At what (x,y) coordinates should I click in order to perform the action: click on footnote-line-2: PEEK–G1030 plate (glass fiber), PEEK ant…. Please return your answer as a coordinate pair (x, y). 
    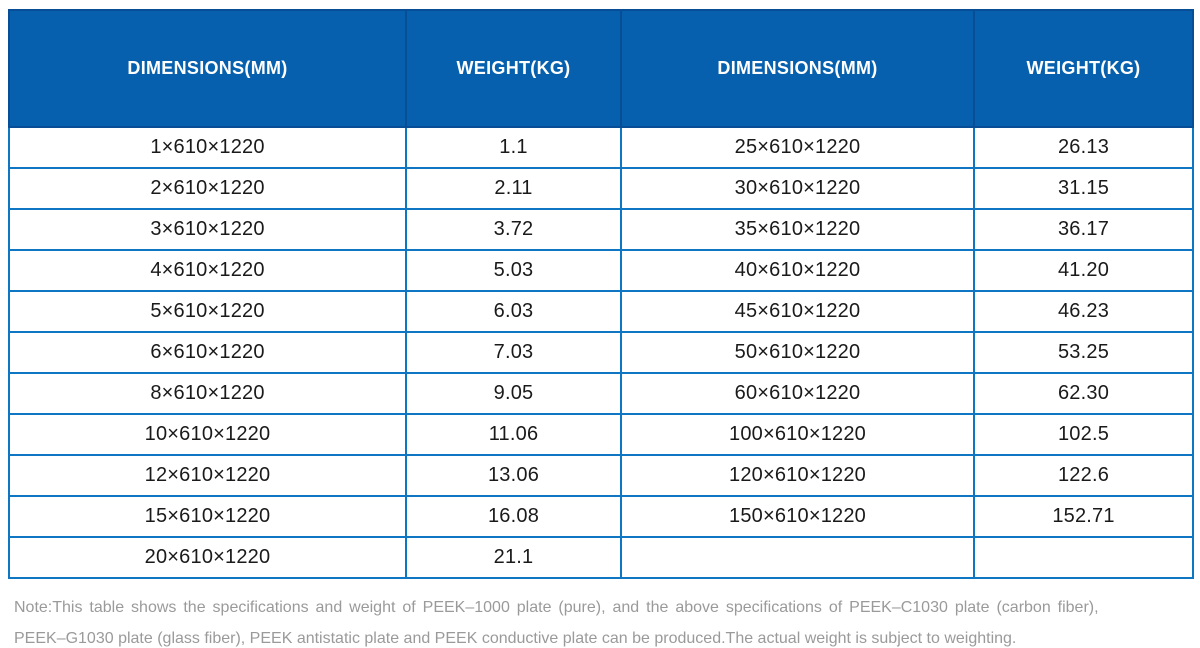
    Looking at the image, I should click on (515, 638).